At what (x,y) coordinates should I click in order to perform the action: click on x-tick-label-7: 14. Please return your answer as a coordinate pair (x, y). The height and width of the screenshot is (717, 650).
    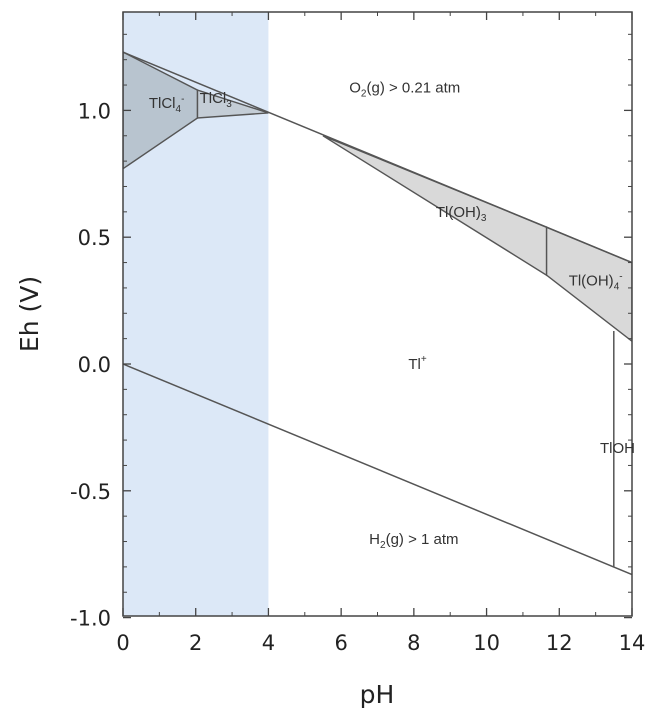
    Looking at the image, I should click on (632, 643).